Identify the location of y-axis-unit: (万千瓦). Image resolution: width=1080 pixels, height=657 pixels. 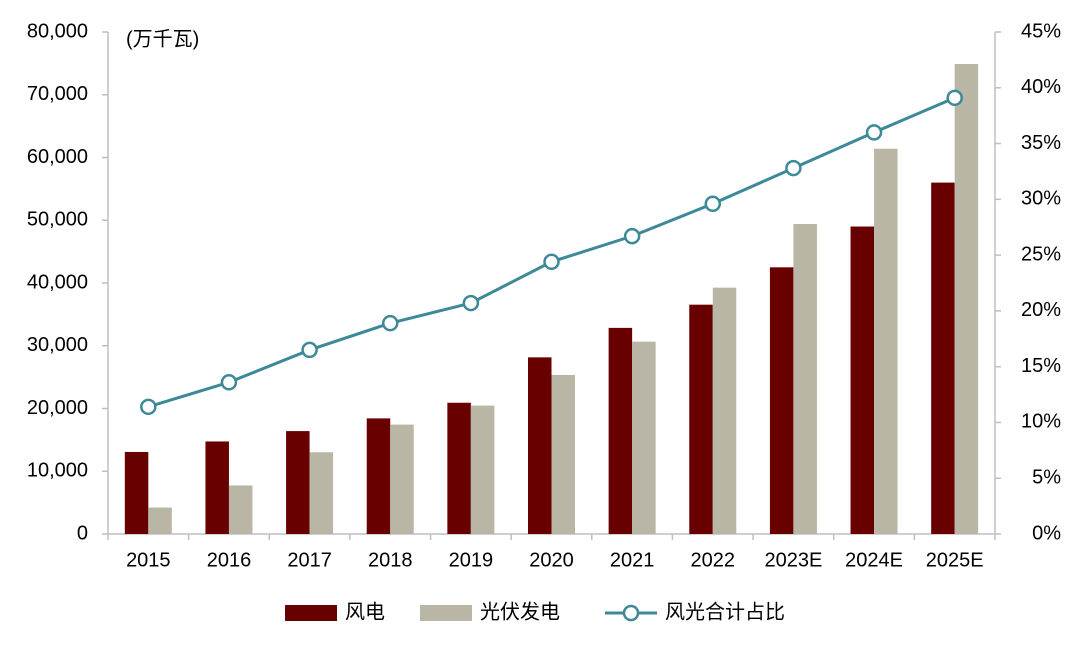
(162, 38).